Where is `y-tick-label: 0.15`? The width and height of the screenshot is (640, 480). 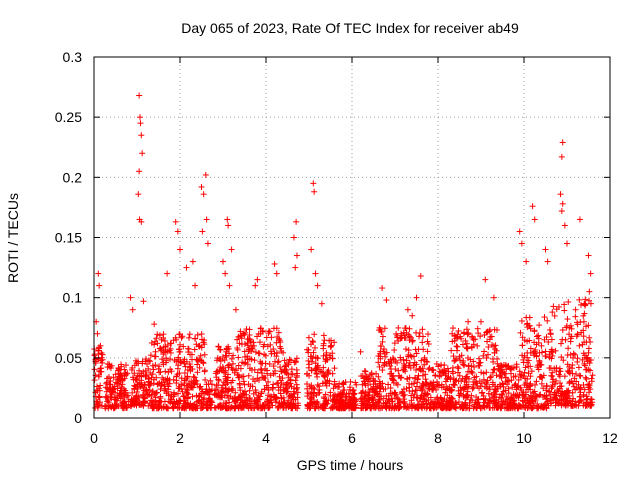
y-tick-label: 0.15 is located at coordinates (68, 238).